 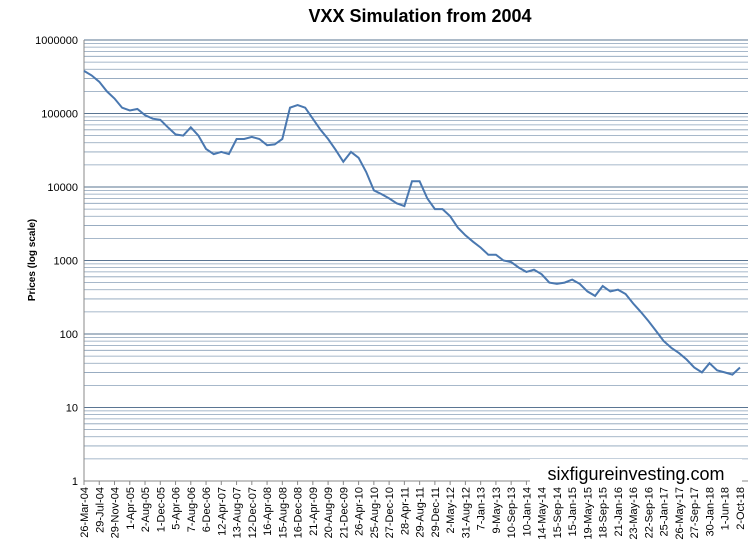 I want to click on x-tick-label: 2-Aug-05, so click(x=146, y=509).